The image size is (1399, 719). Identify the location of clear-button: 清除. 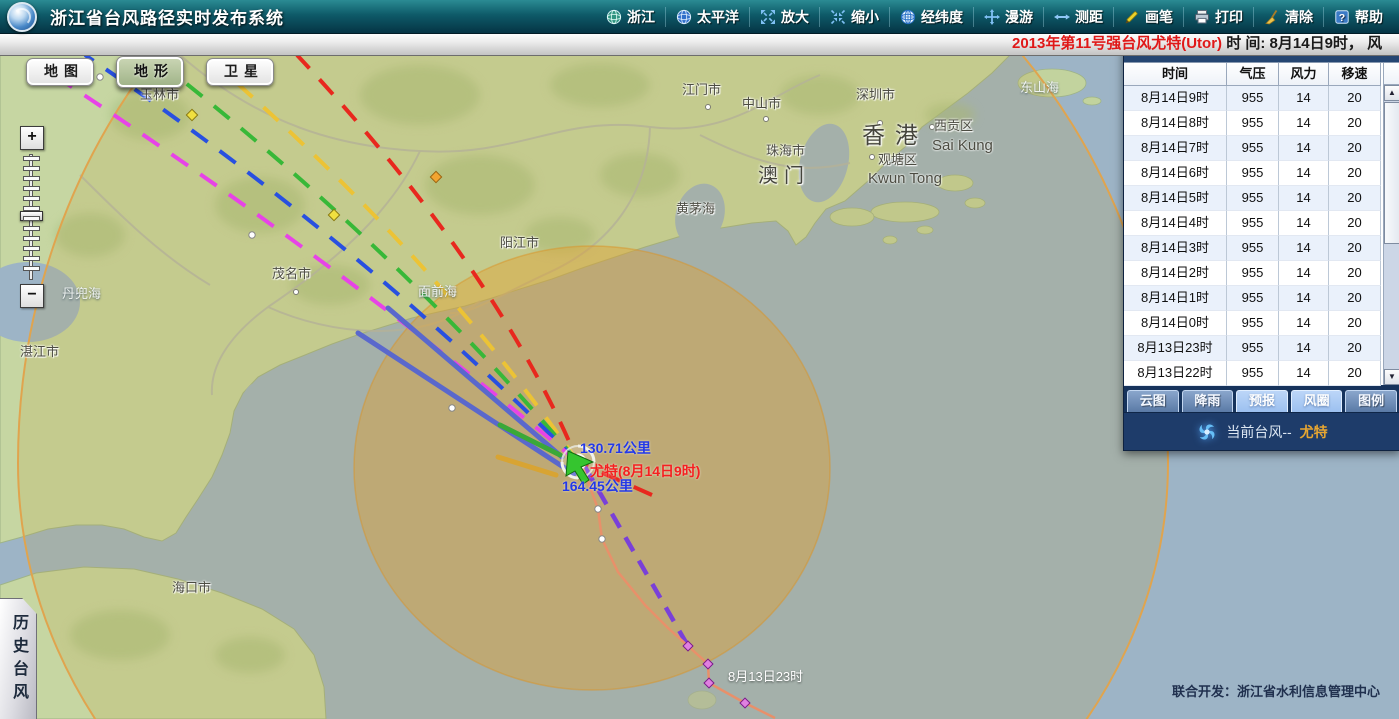
(1288, 16).